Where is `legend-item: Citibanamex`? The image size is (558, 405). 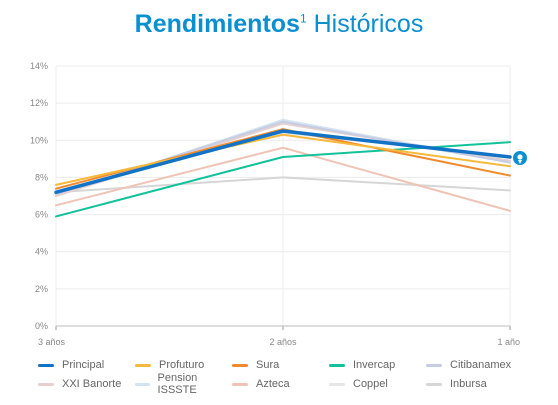
legend-item: Citibanamex is located at coordinates (474, 365).